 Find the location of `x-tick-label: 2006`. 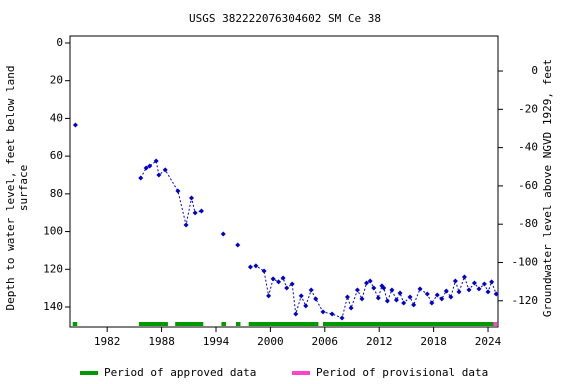

x-tick-label: 2006 is located at coordinates (325, 341).